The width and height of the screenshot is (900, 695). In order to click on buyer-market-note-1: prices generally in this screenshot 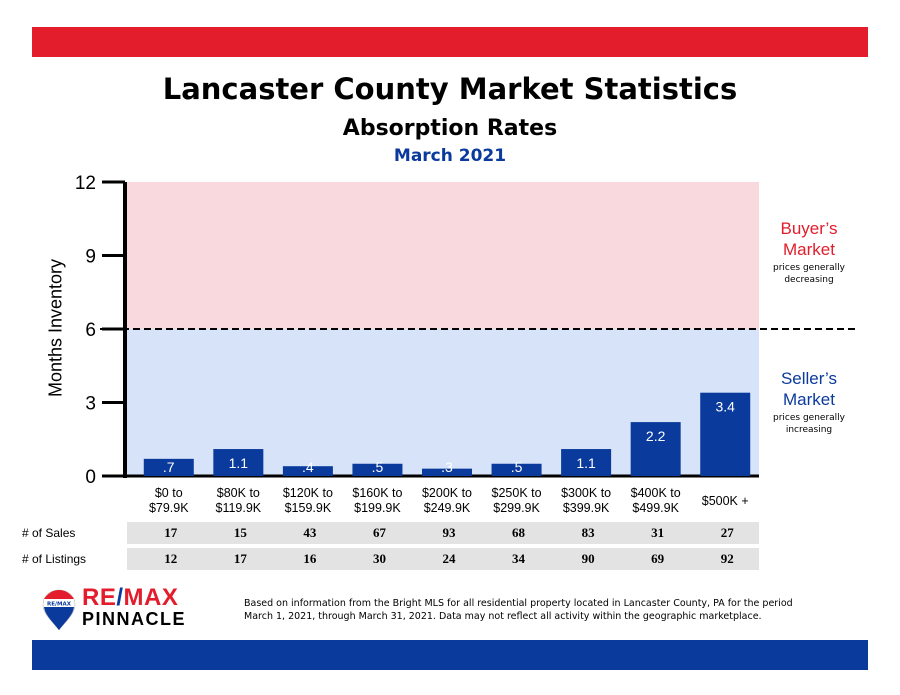, I will do `click(809, 268)`.